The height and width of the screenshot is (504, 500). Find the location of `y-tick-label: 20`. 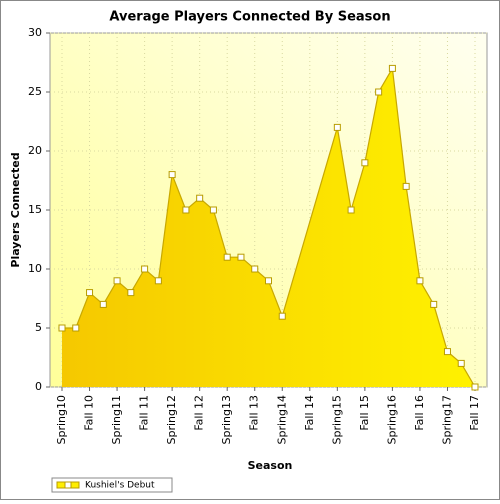

y-tick-label: 20 is located at coordinates (35, 150).